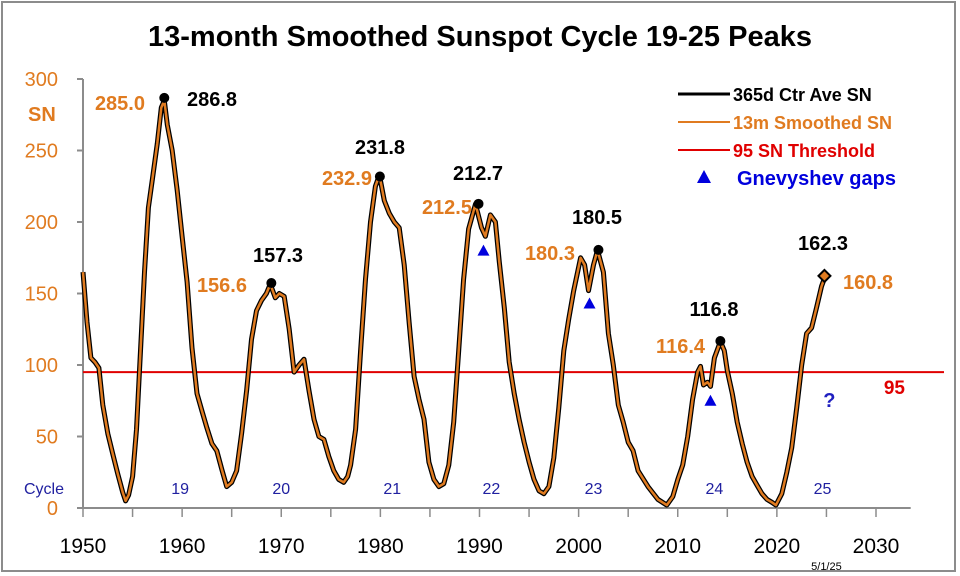 The height and width of the screenshot is (576, 960). I want to click on question-mark-annotation: ?, so click(829, 401).